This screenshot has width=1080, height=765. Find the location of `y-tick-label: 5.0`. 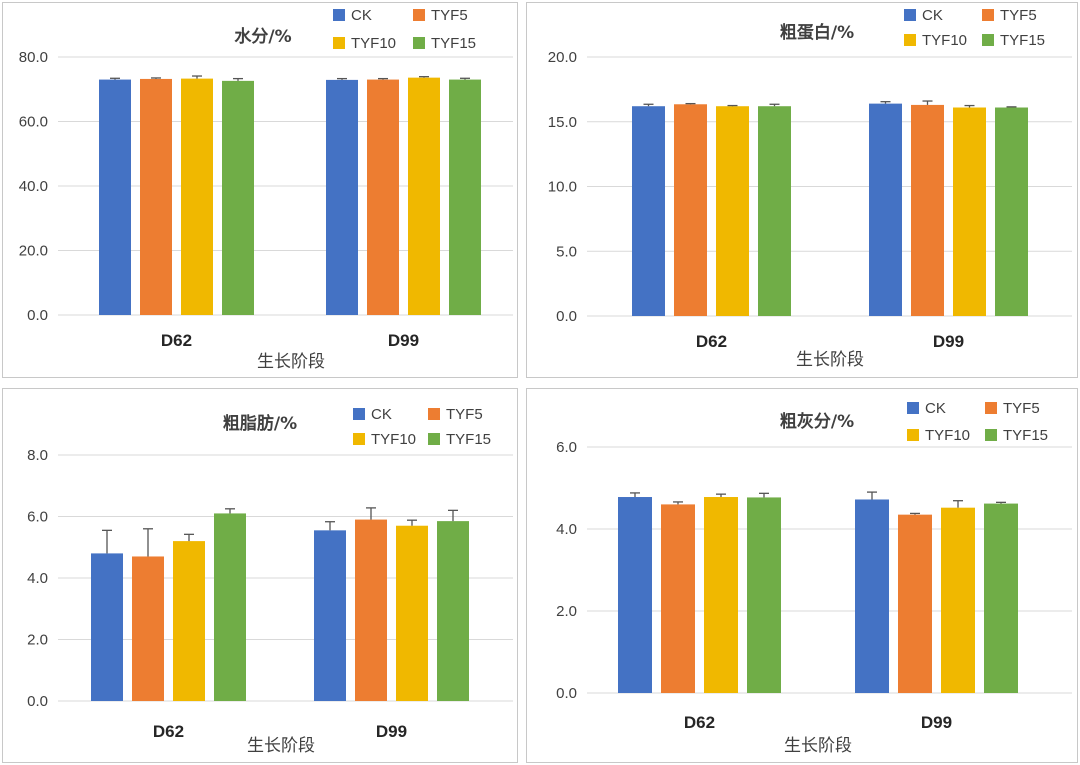

y-tick-label: 5.0 is located at coordinates (566, 251).